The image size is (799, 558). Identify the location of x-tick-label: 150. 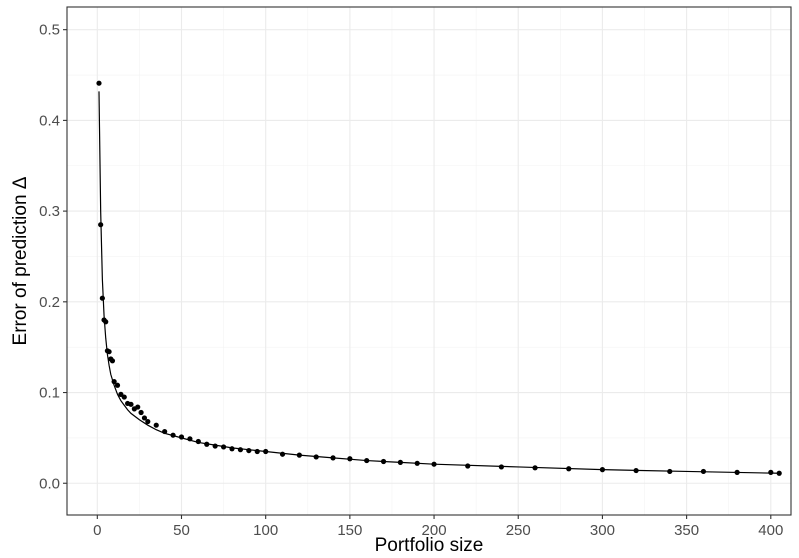
(349, 530).